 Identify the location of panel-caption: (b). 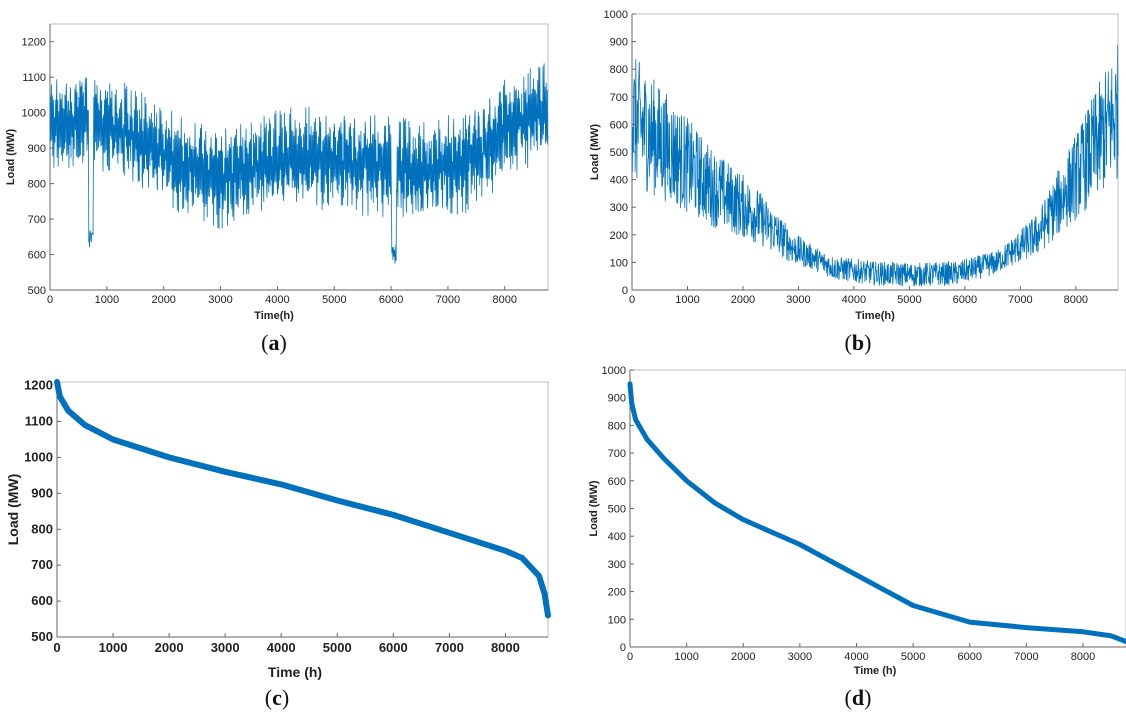
(858, 342).